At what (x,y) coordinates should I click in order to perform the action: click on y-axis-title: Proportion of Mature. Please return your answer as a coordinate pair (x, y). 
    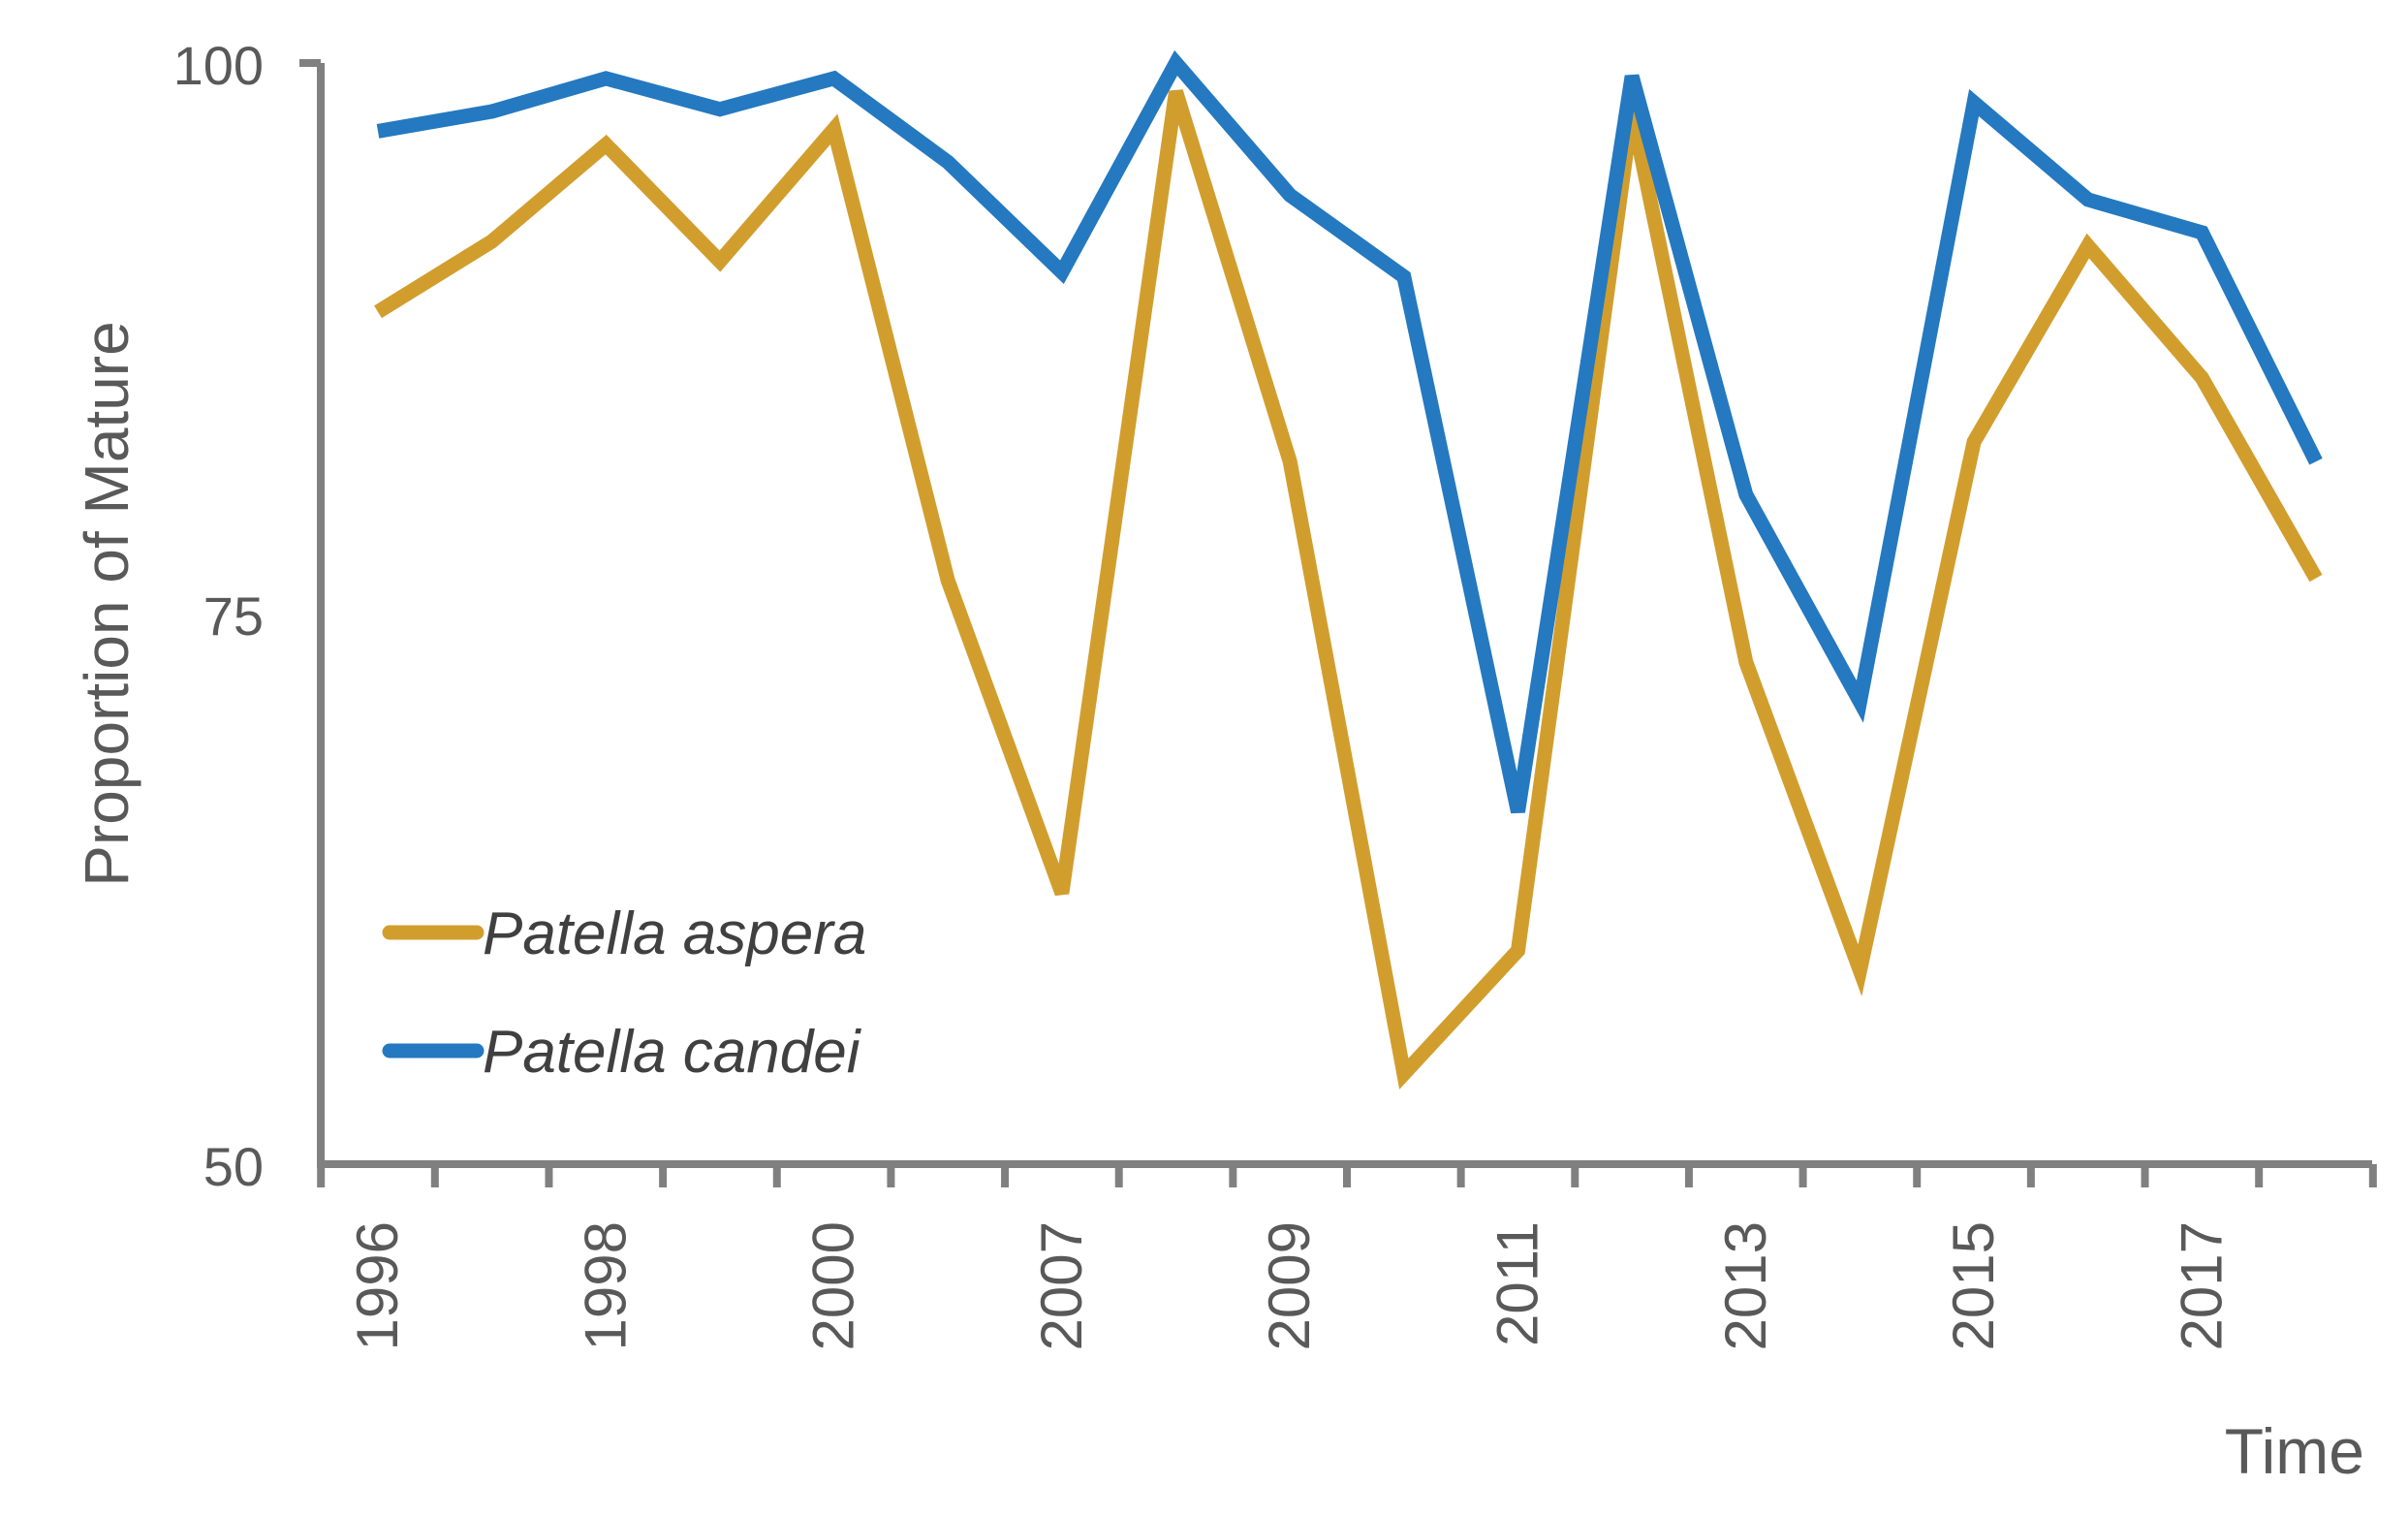
    Looking at the image, I should click on (107, 603).